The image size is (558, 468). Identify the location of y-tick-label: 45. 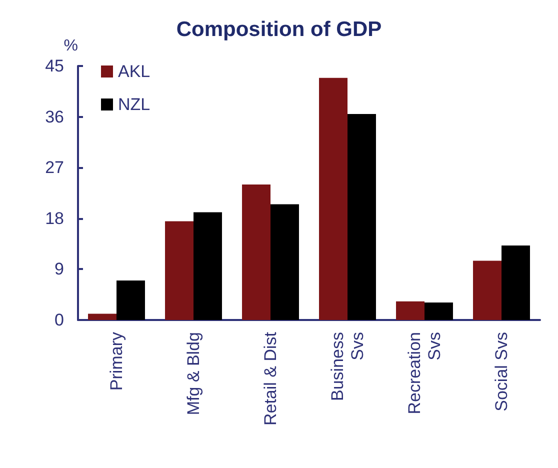
(54, 66).